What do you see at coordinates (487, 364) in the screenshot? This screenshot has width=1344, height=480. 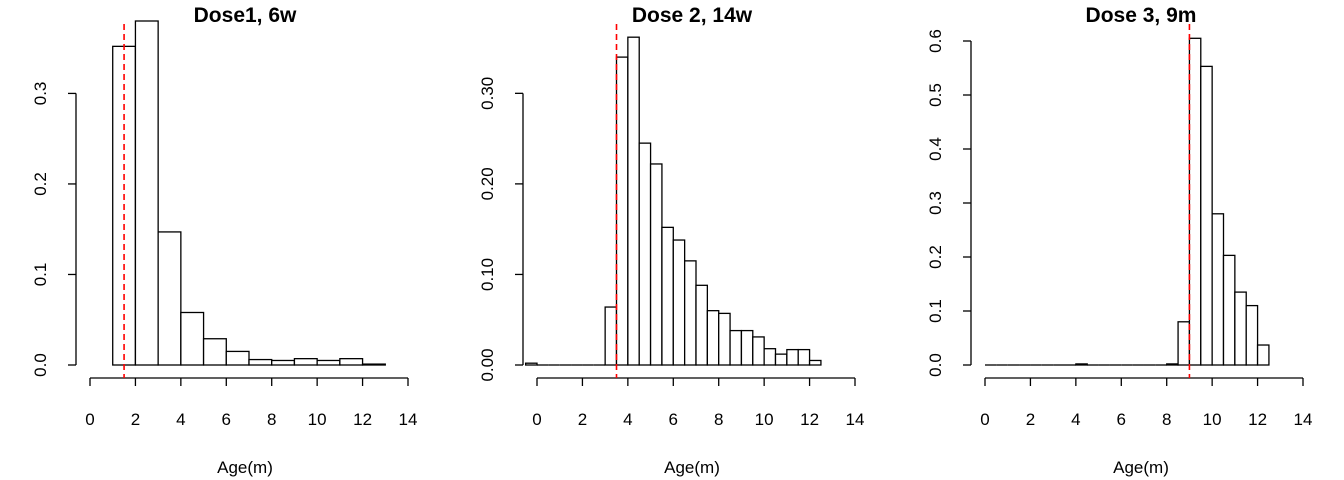 I see `y-tick-label: 0.00` at bounding box center [487, 364].